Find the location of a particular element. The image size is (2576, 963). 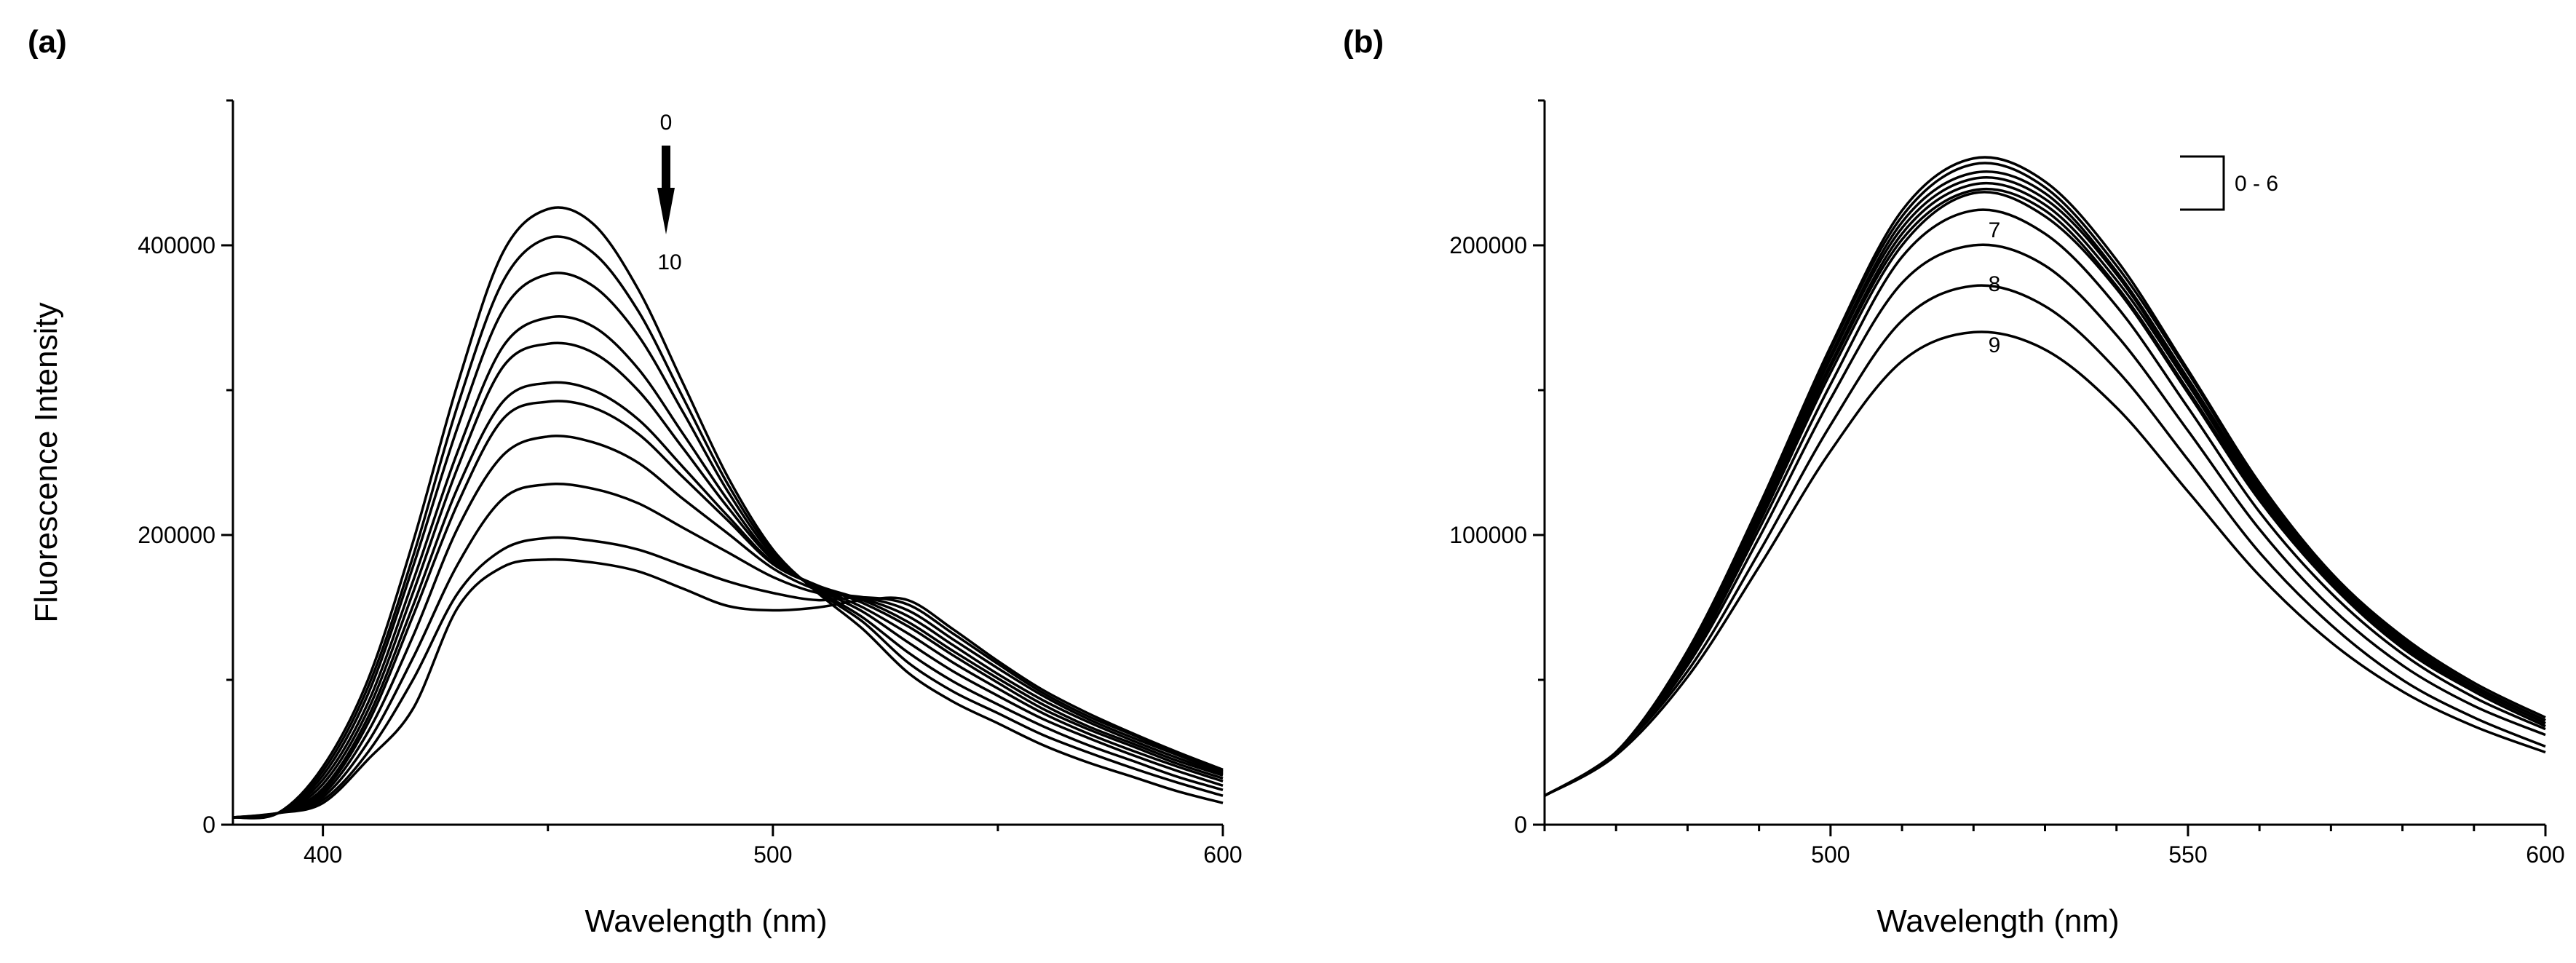

panel-a-annotations: 0 10 is located at coordinates (669, 193).